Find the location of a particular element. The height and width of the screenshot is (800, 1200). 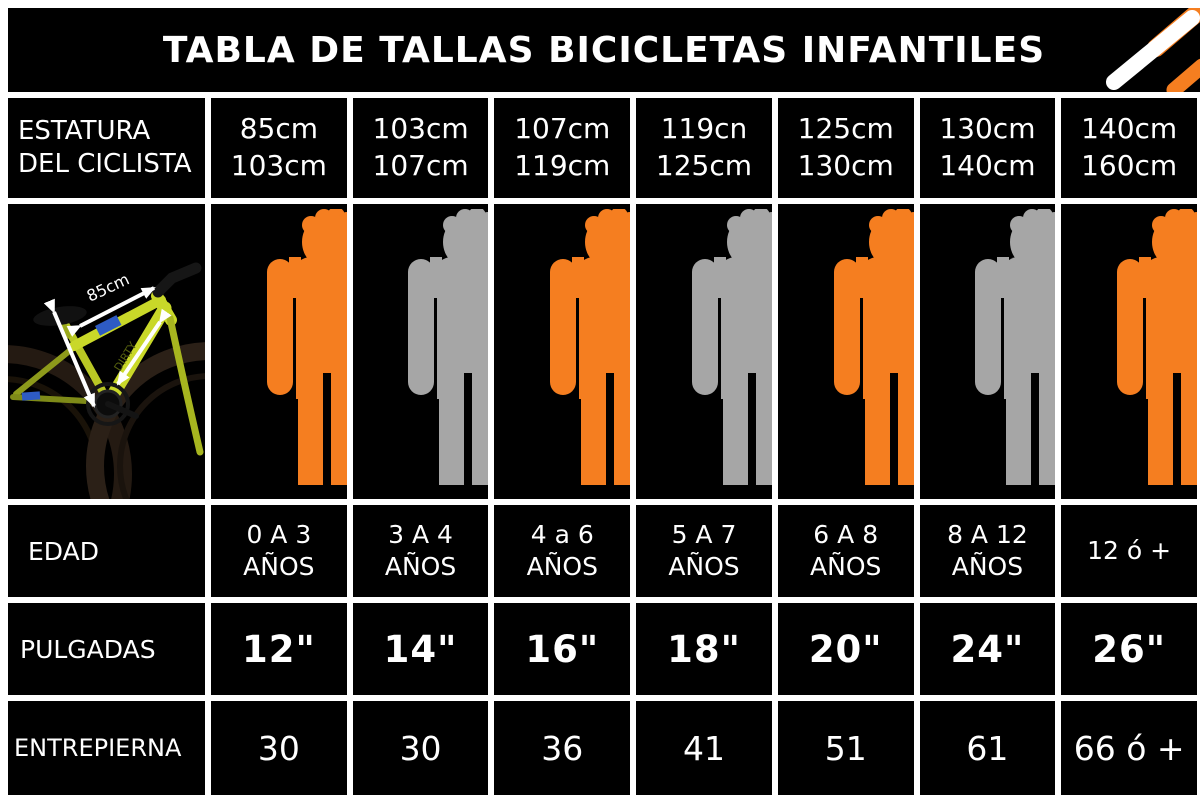

bike-photo-cell: DIRTY 85cm is located at coordinates (106, 351).